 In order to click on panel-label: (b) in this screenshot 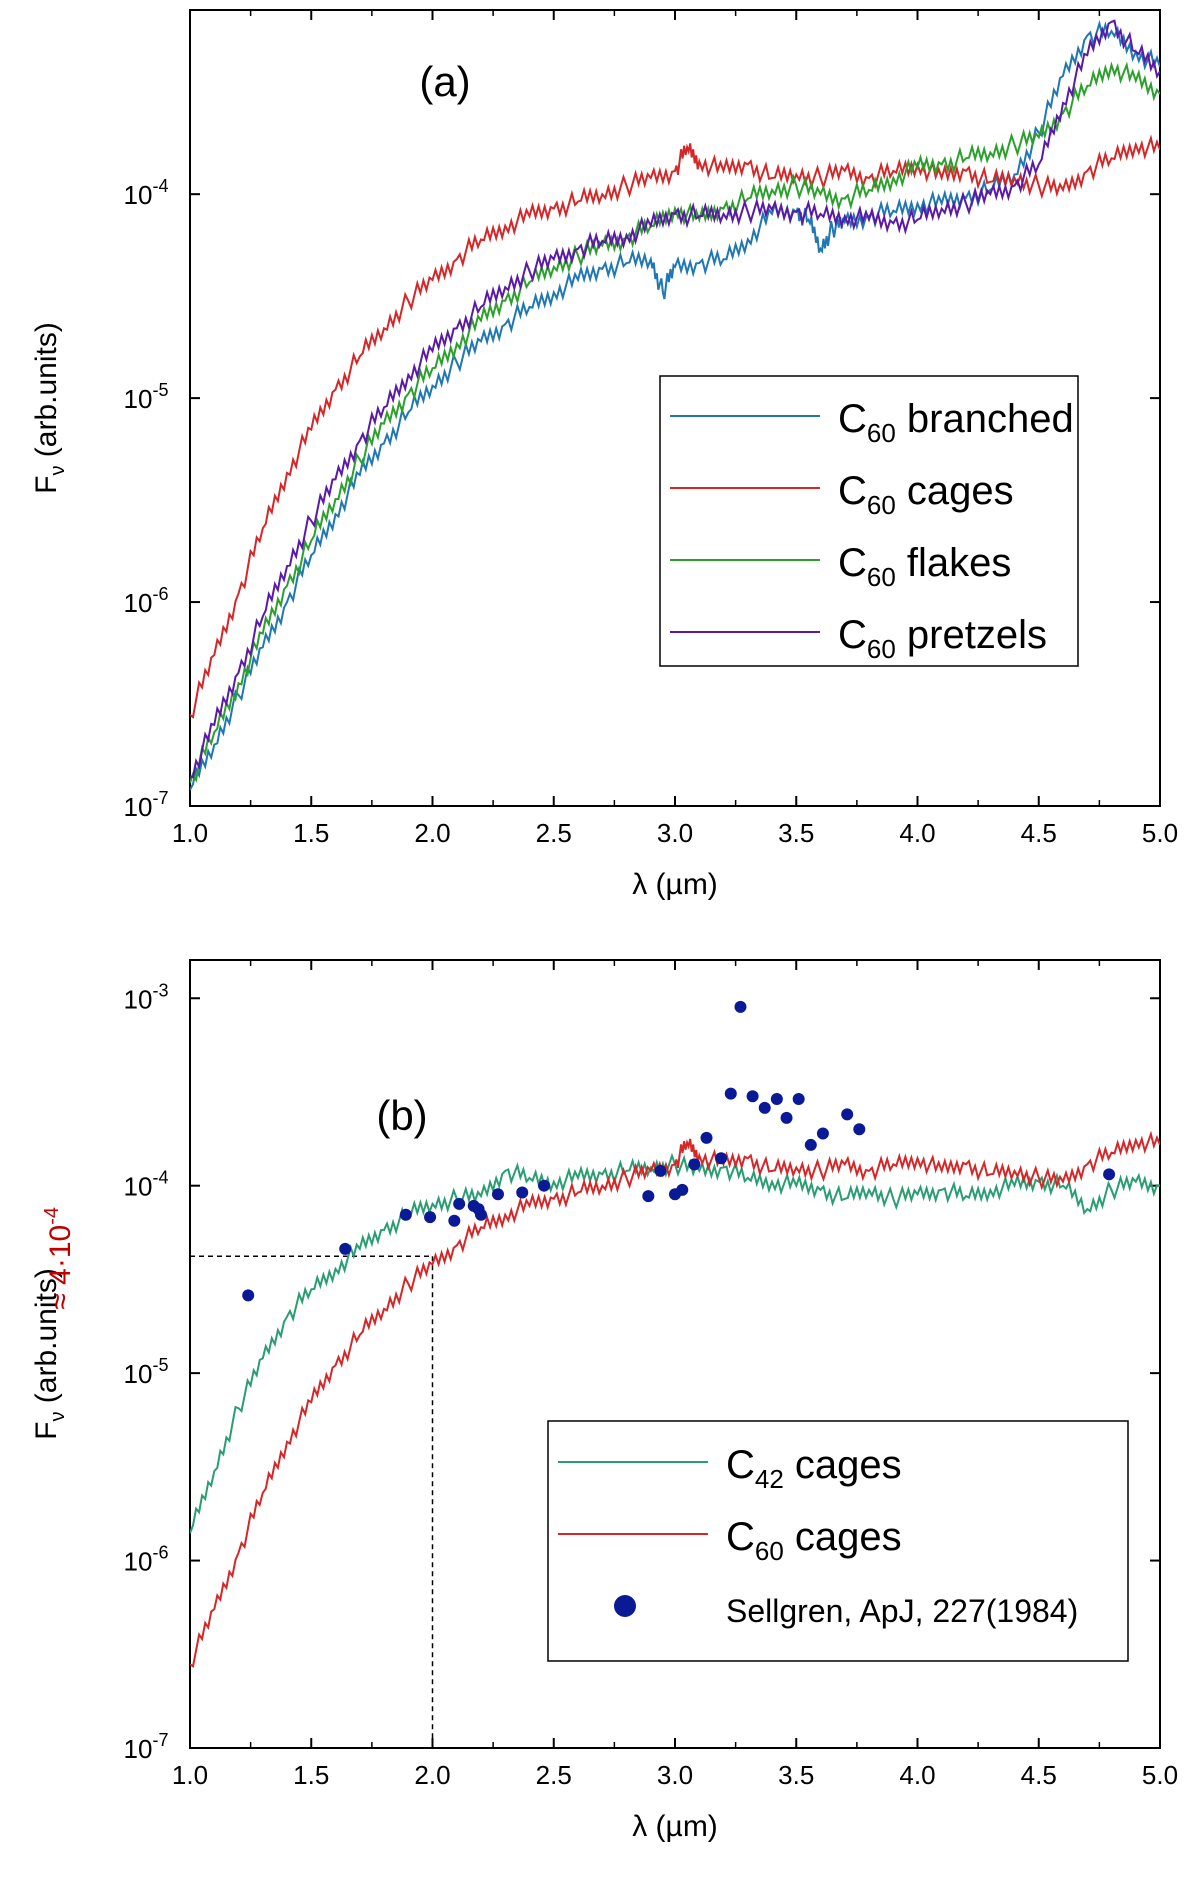, I will do `click(401, 1115)`.